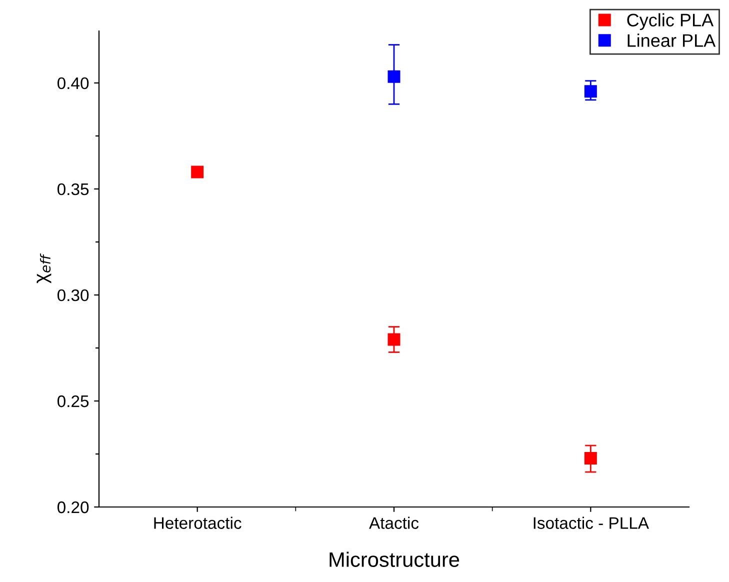 The height and width of the screenshot is (582, 729). Describe the element at coordinates (73, 507) in the screenshot. I see `y-tick-label: 0.20` at that location.